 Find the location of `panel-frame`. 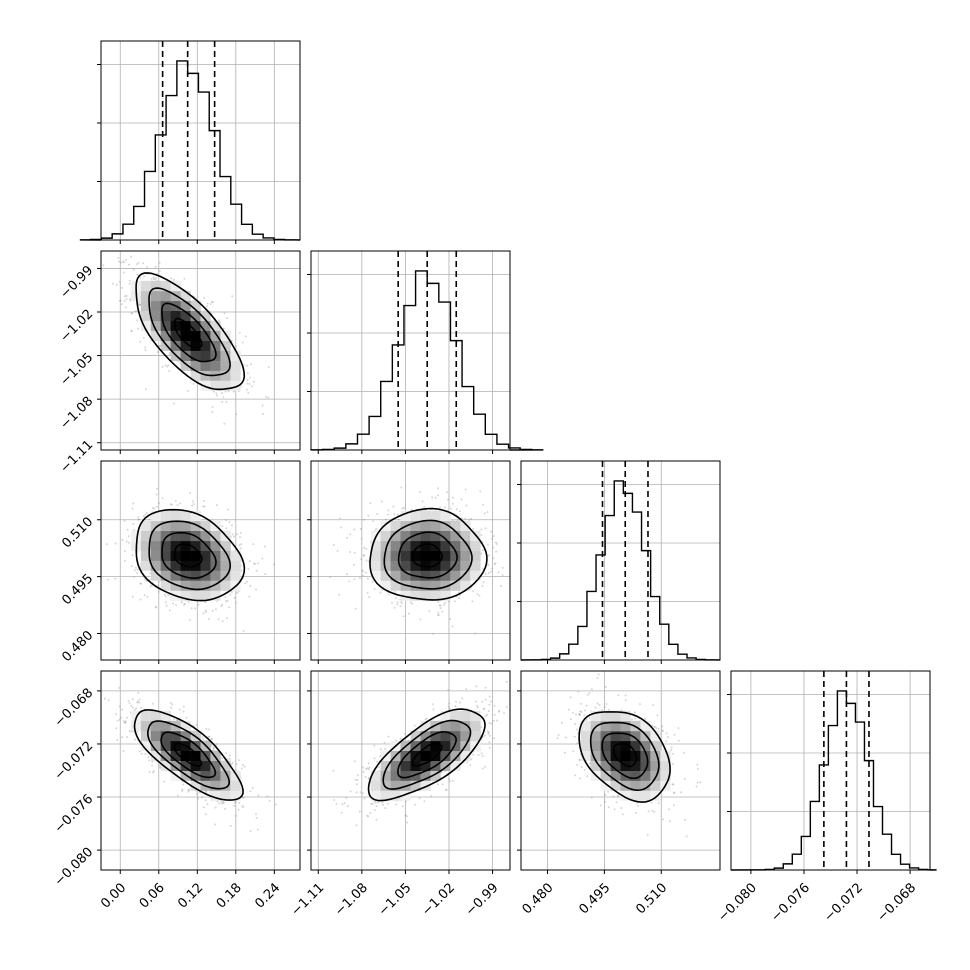

panel-frame is located at coordinates (410, 350).